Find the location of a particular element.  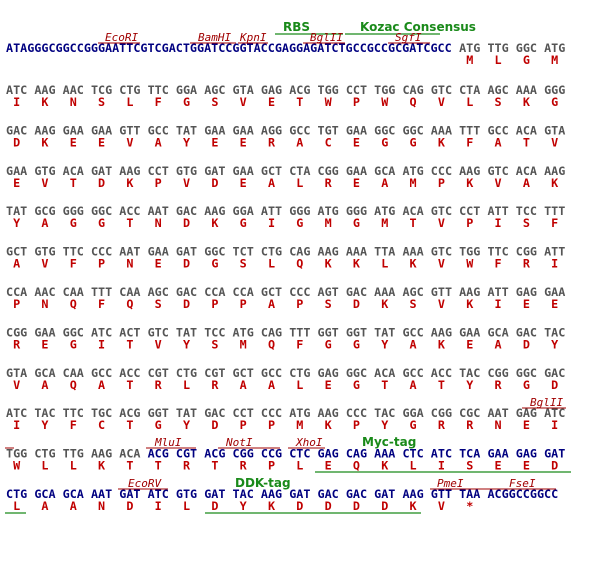

codon: TGG is located at coordinates (328, 90).